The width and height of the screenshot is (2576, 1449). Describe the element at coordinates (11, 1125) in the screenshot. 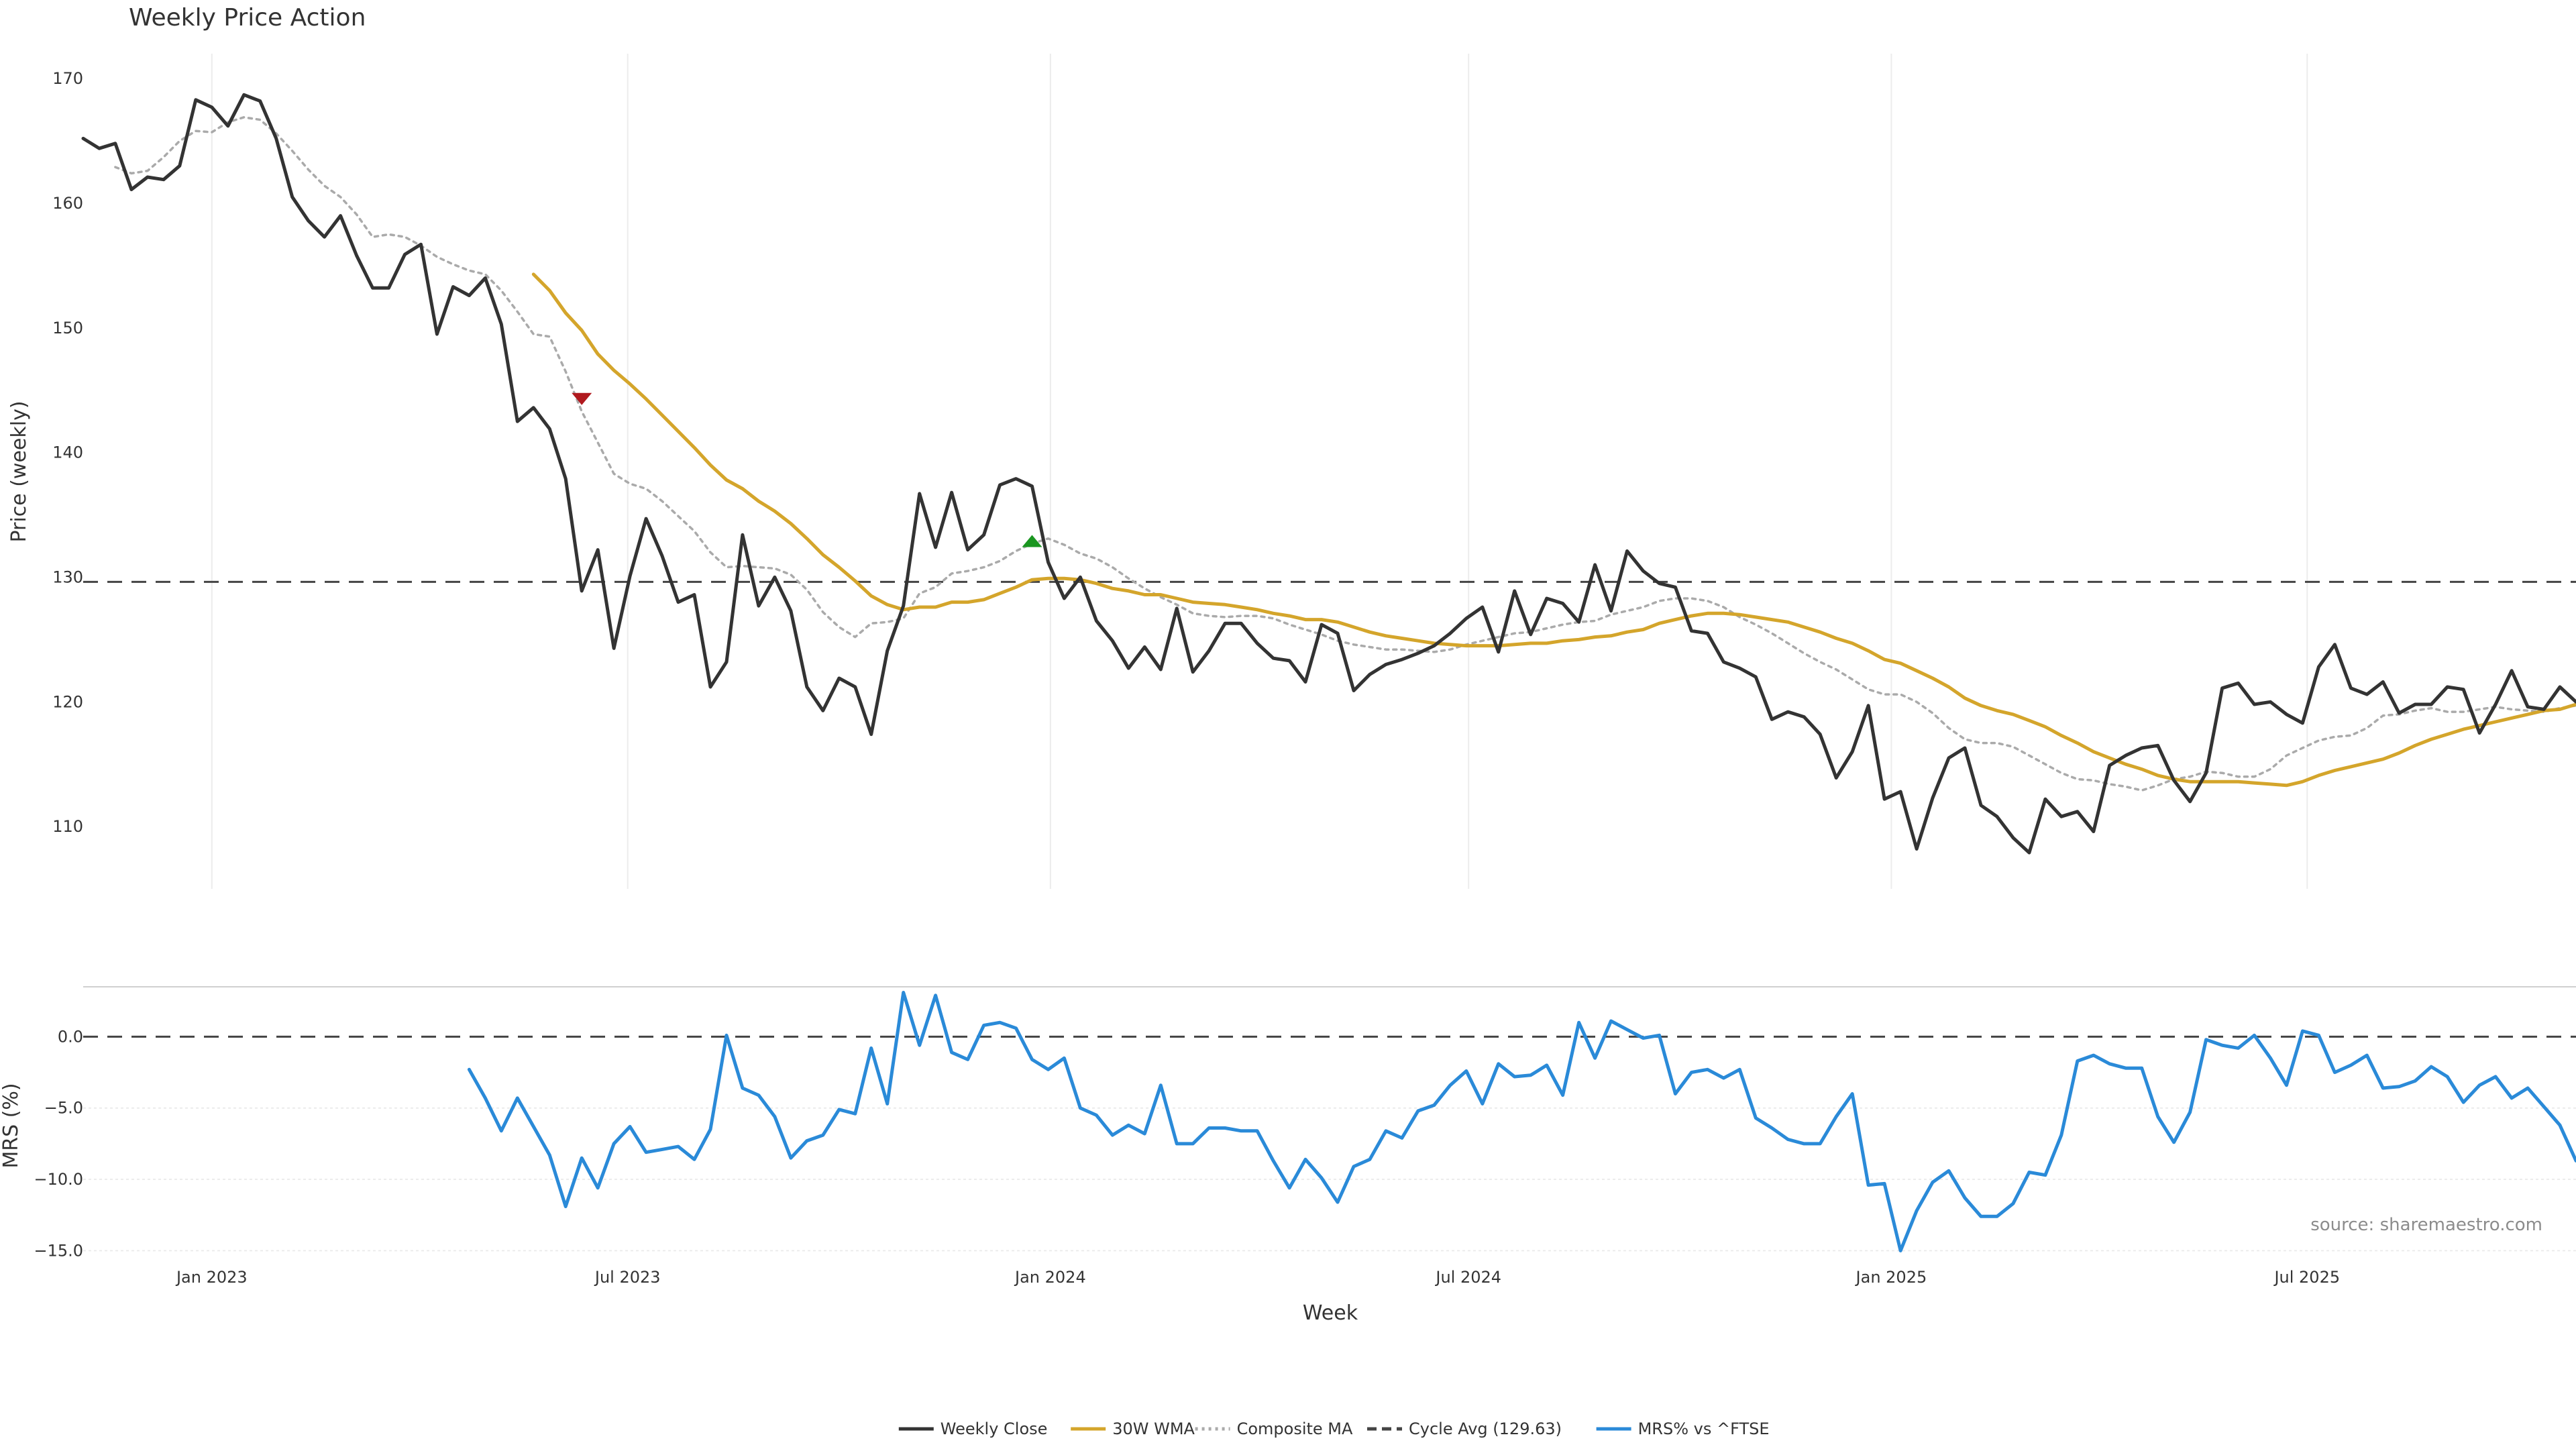

I see `mrs-y-axis-label: MRS (%)` at that location.